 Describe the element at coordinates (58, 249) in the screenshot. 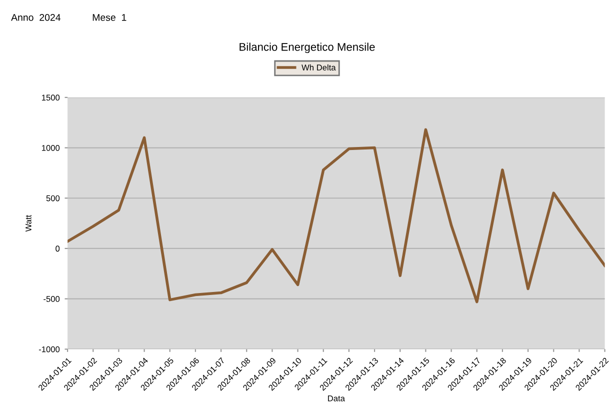

I see `y-tick-label: 0` at that location.